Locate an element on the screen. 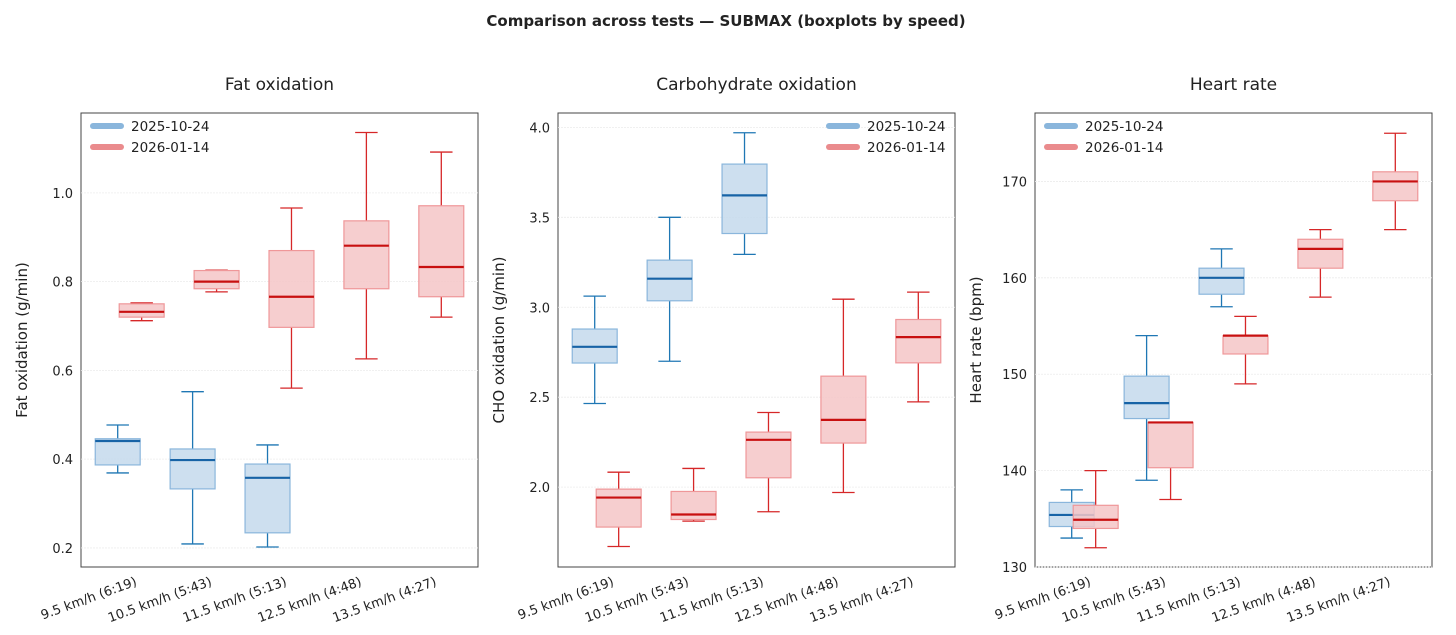 The width and height of the screenshot is (1456, 635). y-tick-label: 0.4 is located at coordinates (62, 460).